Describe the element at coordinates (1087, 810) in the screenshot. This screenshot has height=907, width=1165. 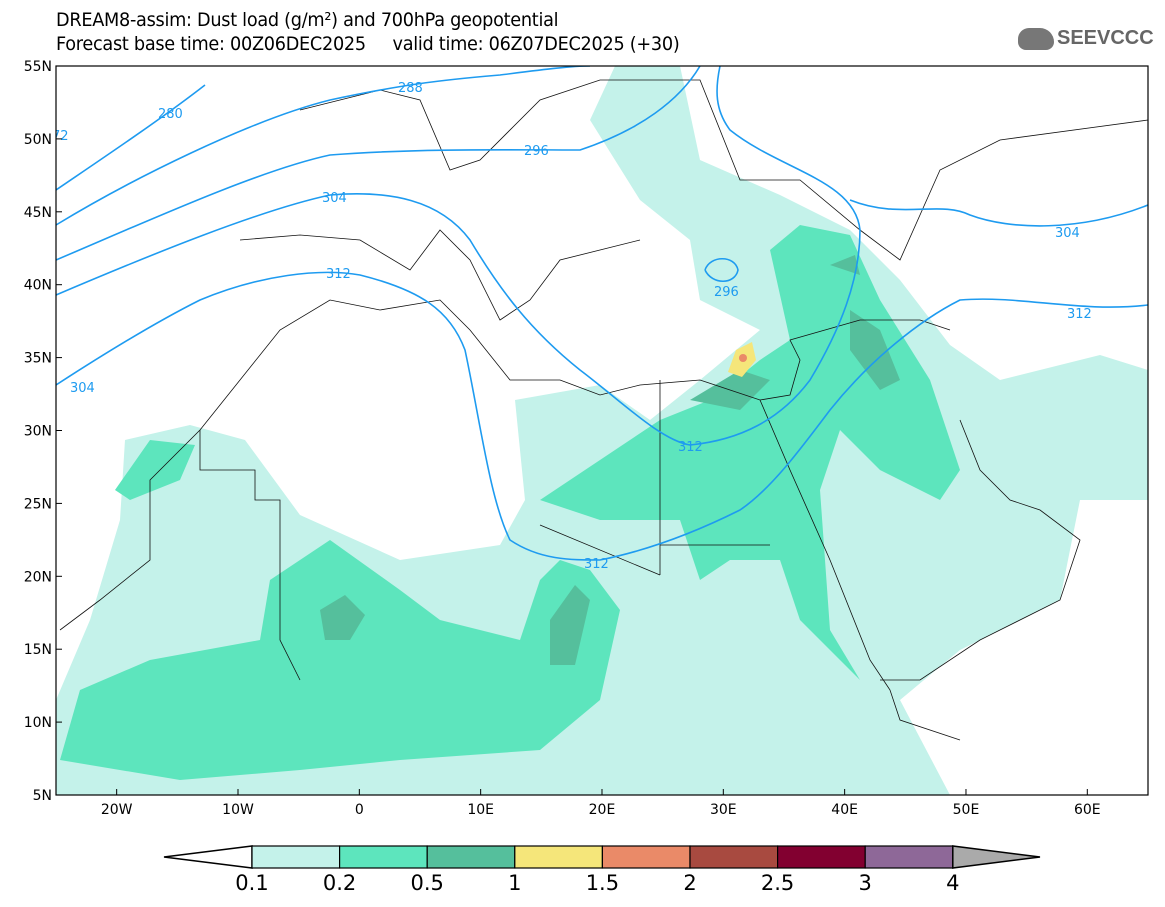
I see `longitude-label: 60E` at that location.